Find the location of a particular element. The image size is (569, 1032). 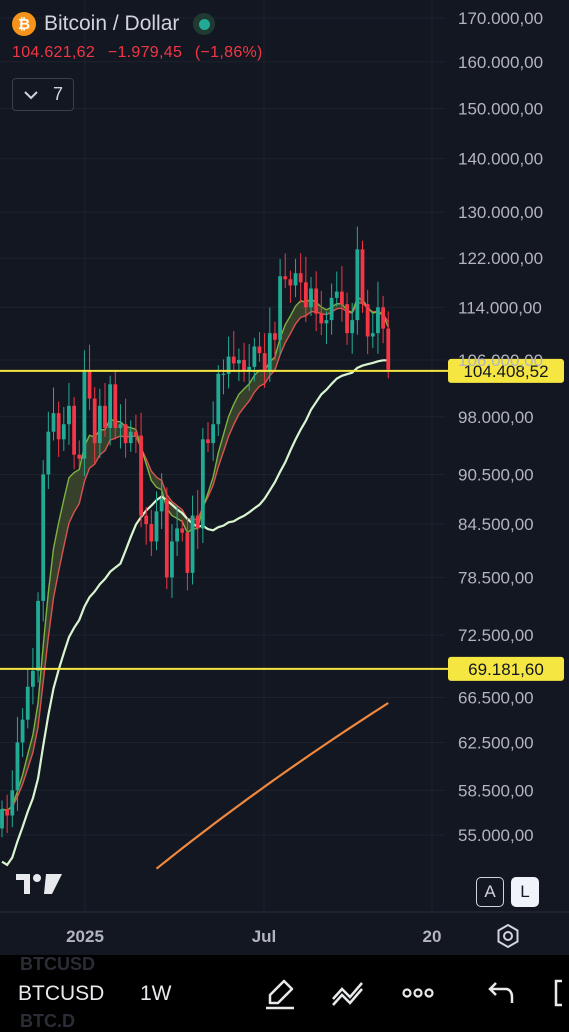

symbol-selector: BTCUSD is located at coordinates (61, 993).